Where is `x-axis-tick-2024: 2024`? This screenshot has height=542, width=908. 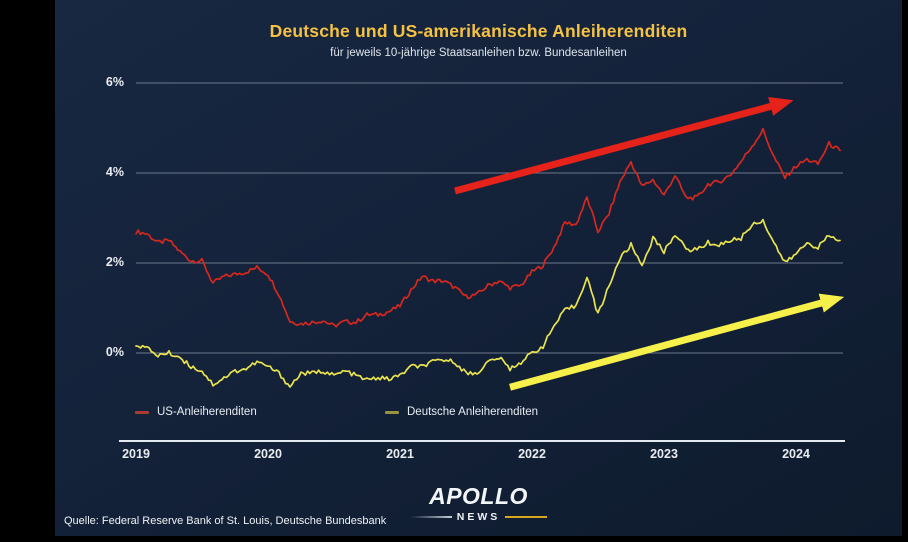
x-axis-tick-2024: 2024 is located at coordinates (796, 454).